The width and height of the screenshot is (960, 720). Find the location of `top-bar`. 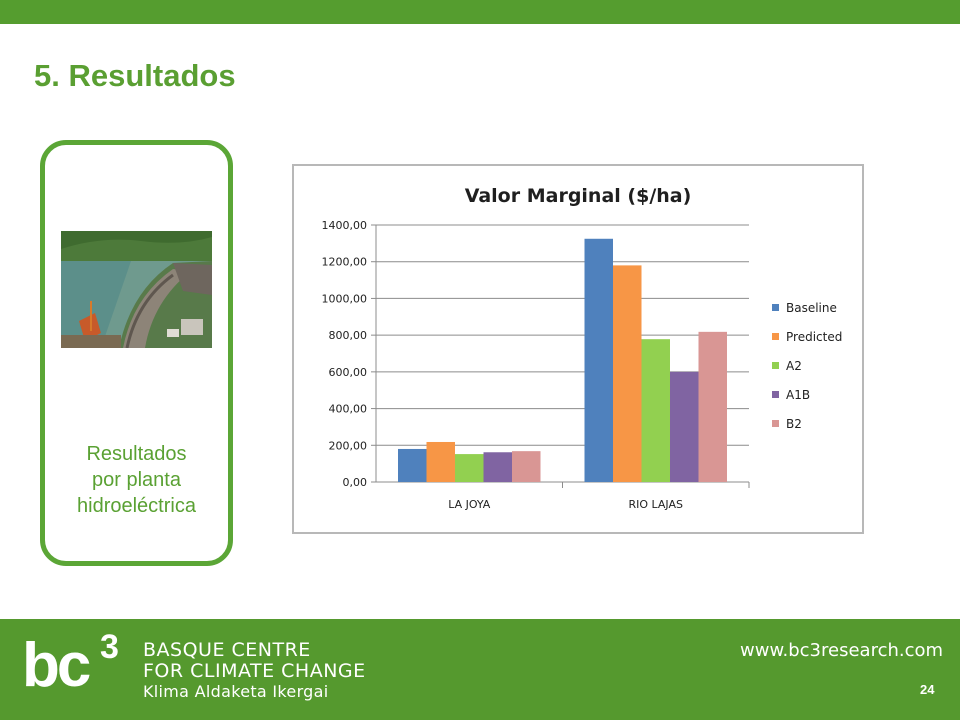

top-bar is located at coordinates (480, 12).